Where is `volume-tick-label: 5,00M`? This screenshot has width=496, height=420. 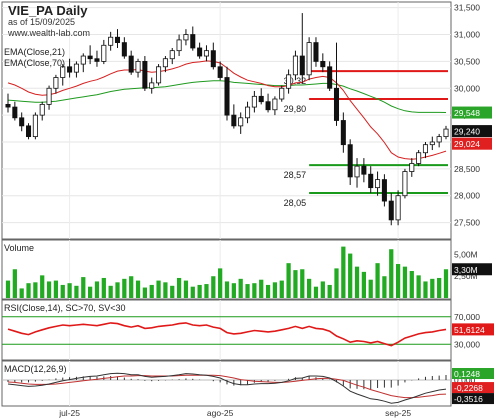
volume-tick-label: 5,00M is located at coordinates (466, 254).